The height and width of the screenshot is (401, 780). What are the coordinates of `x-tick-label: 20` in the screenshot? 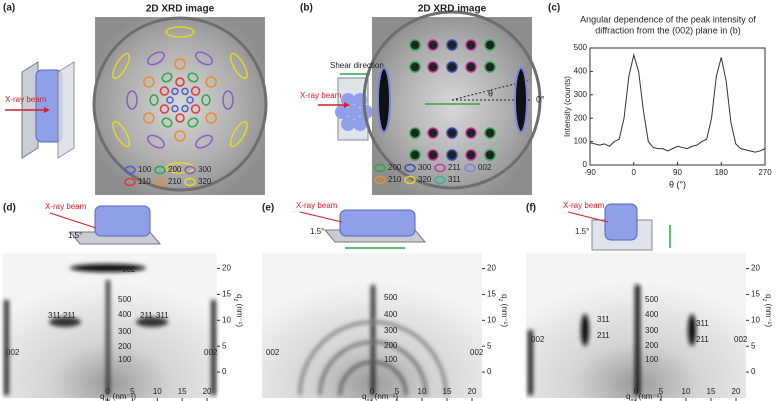 It's located at (736, 391).